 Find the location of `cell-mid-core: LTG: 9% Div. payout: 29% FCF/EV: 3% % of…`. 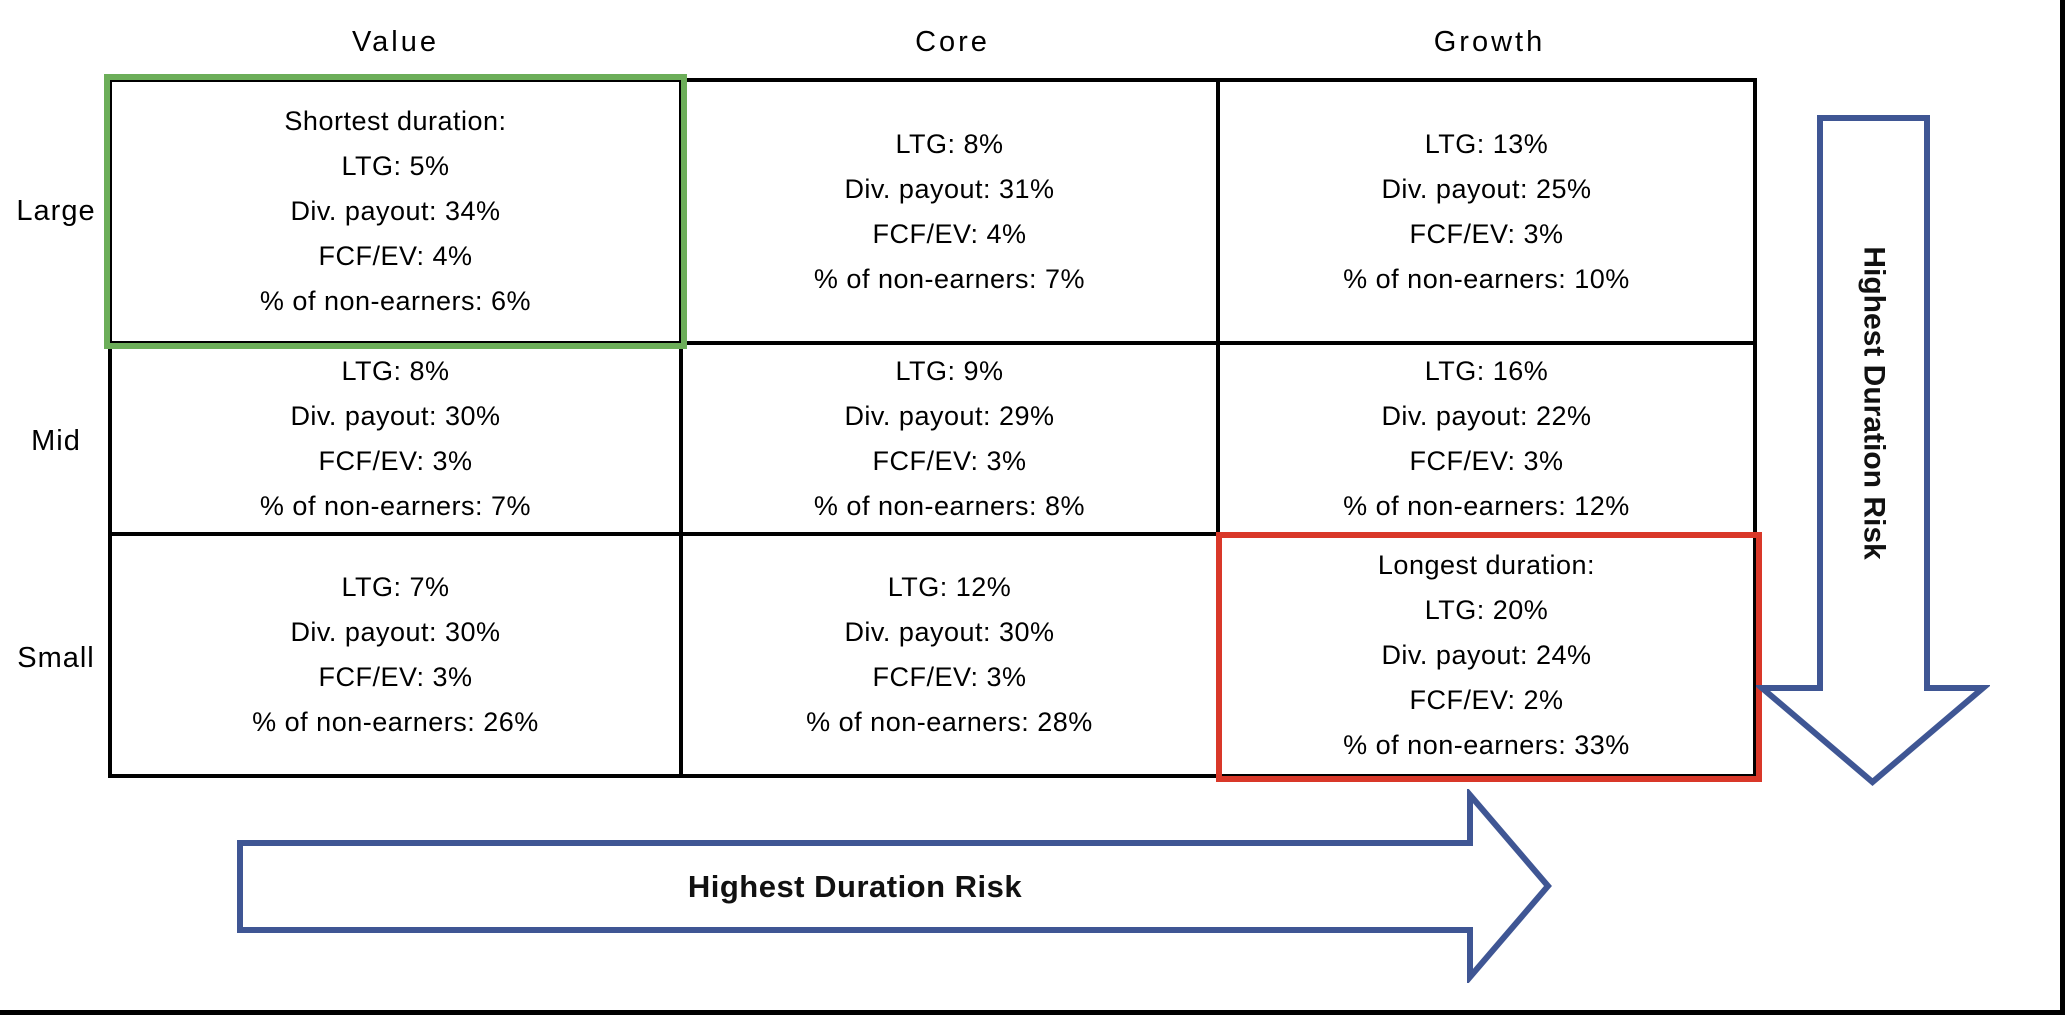

cell-mid-core: LTG: 9% Div. payout: 29% FCF/EV: 3% % of… is located at coordinates (951, 440).